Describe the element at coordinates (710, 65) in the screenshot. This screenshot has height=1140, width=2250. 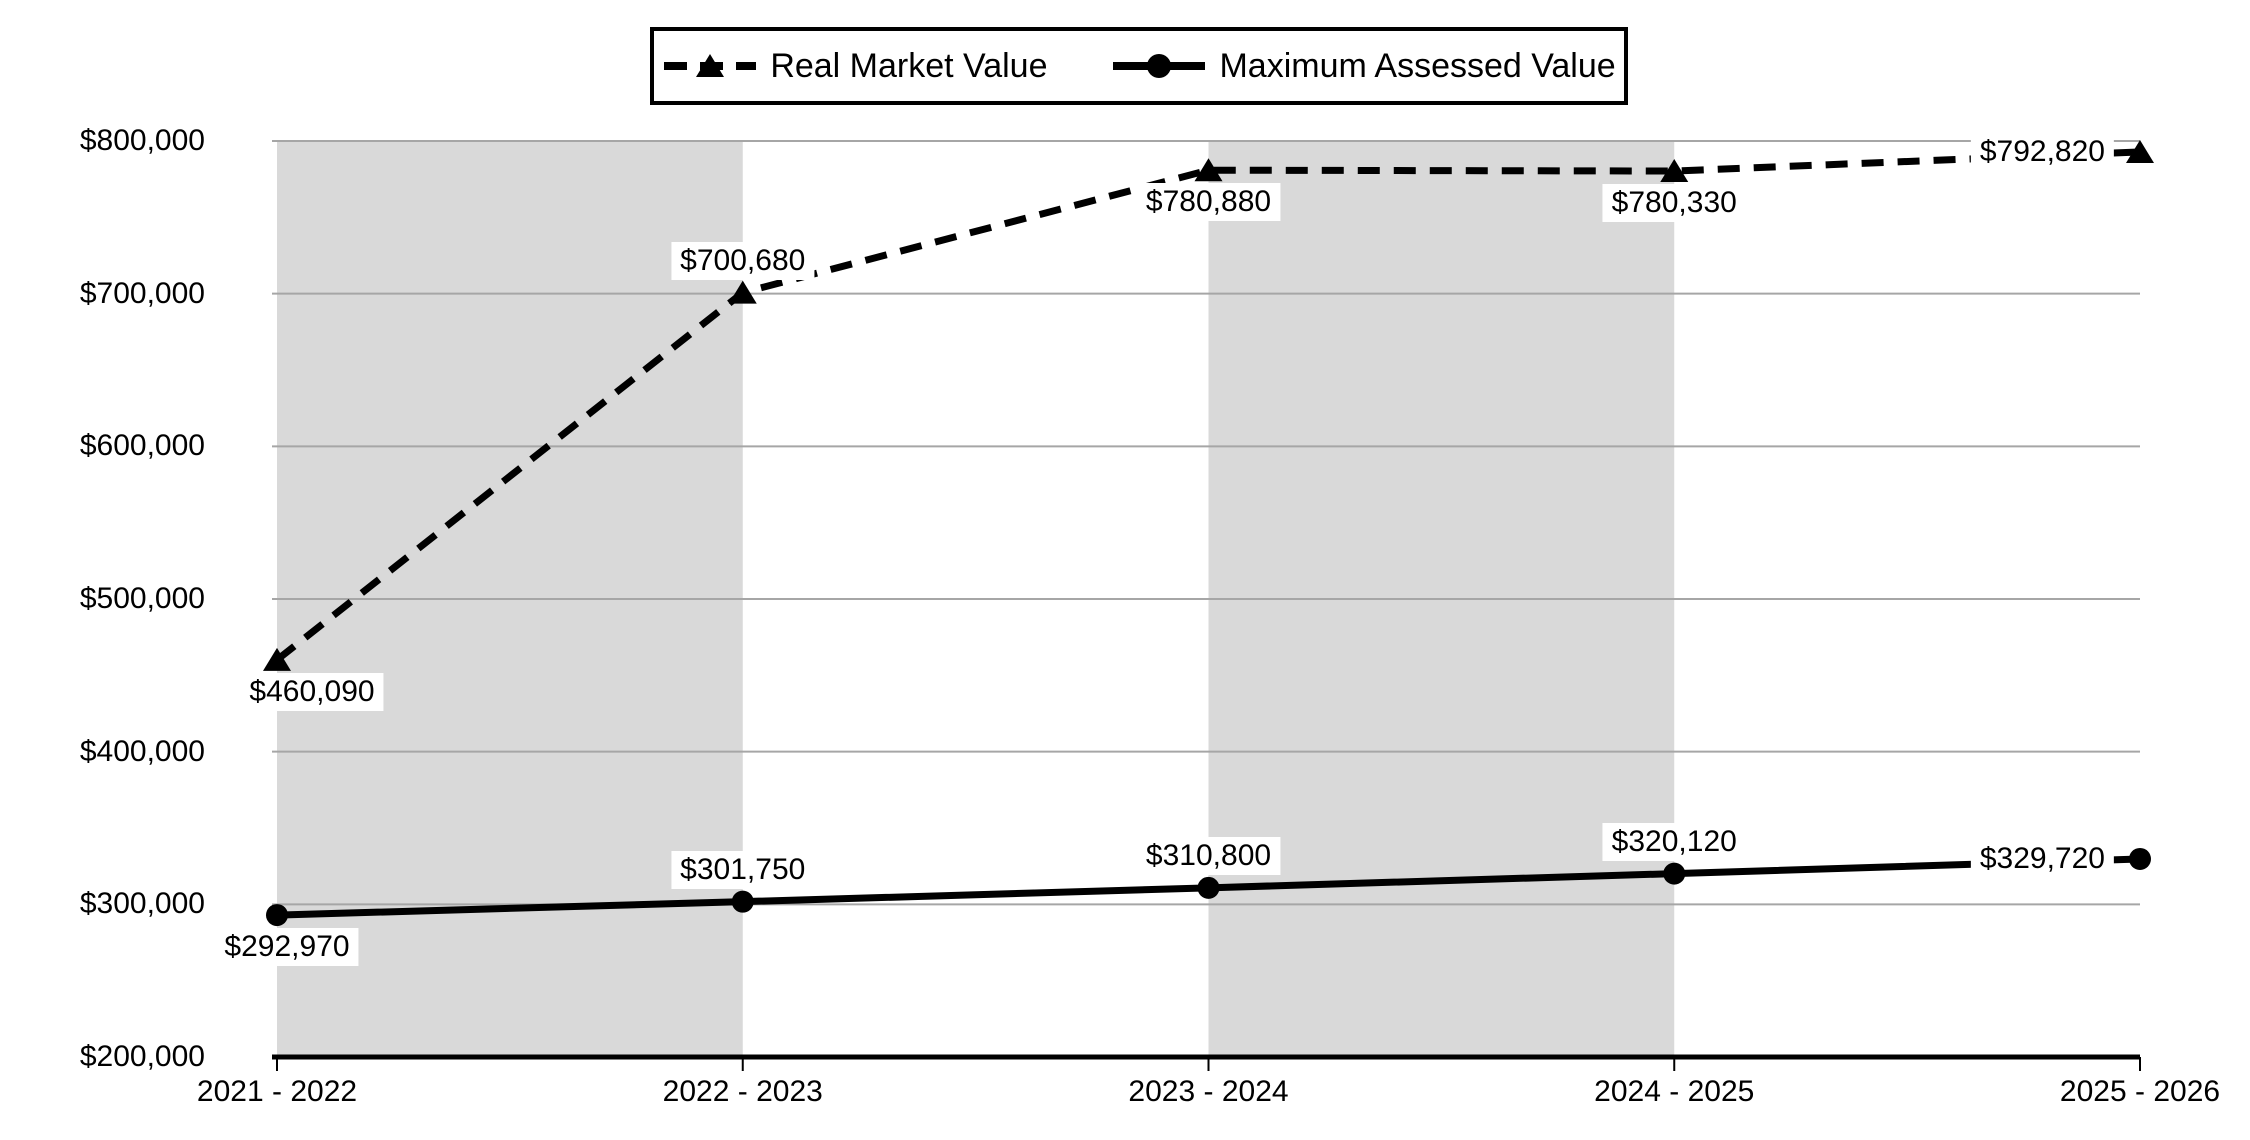
I see `triangle-dashed-line-icon` at that location.